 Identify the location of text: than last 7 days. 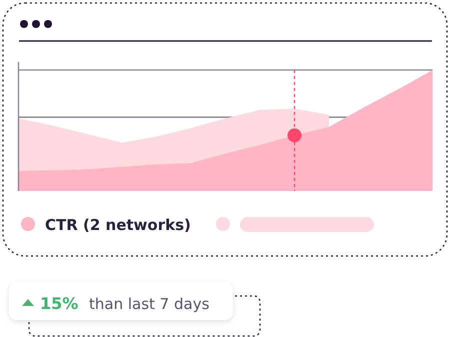
(149, 304).